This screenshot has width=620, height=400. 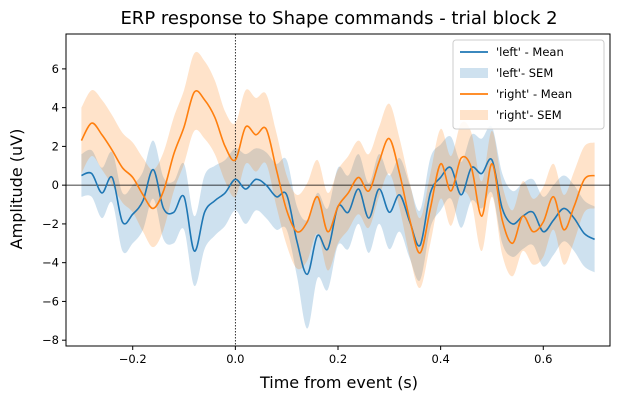 What do you see at coordinates (54, 204) in the screenshot?
I see `y-axis-ticks: −8 −6 −4 −2 0 2 4 6` at bounding box center [54, 204].